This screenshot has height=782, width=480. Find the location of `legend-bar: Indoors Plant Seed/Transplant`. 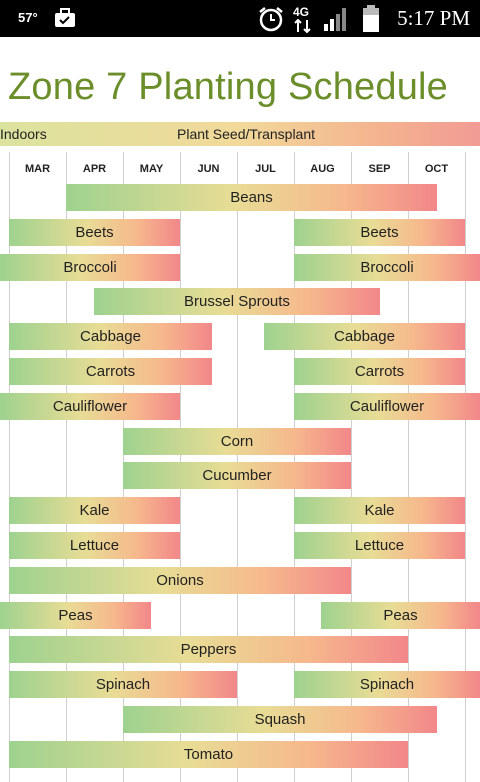

legend-bar: Indoors Plant Seed/Transplant is located at coordinates (240, 134).